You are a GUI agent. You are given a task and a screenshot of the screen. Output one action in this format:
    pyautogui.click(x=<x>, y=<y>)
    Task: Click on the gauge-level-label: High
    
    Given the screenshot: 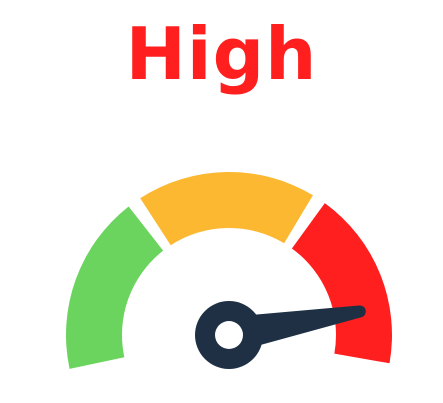 What is the action you would take?
    pyautogui.click(x=221, y=54)
    